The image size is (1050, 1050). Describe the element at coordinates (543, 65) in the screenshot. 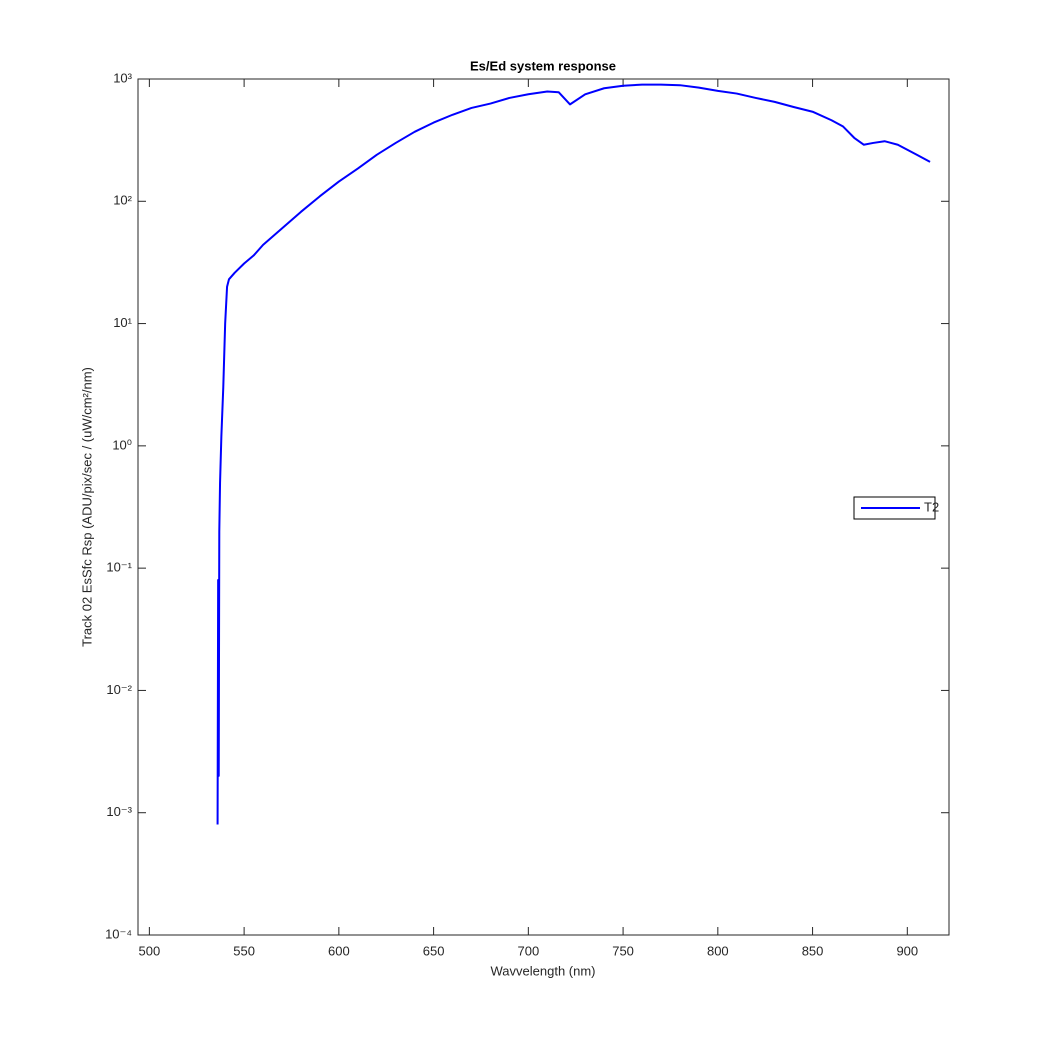

I see `chart-title: Es/Ed system response` at that location.